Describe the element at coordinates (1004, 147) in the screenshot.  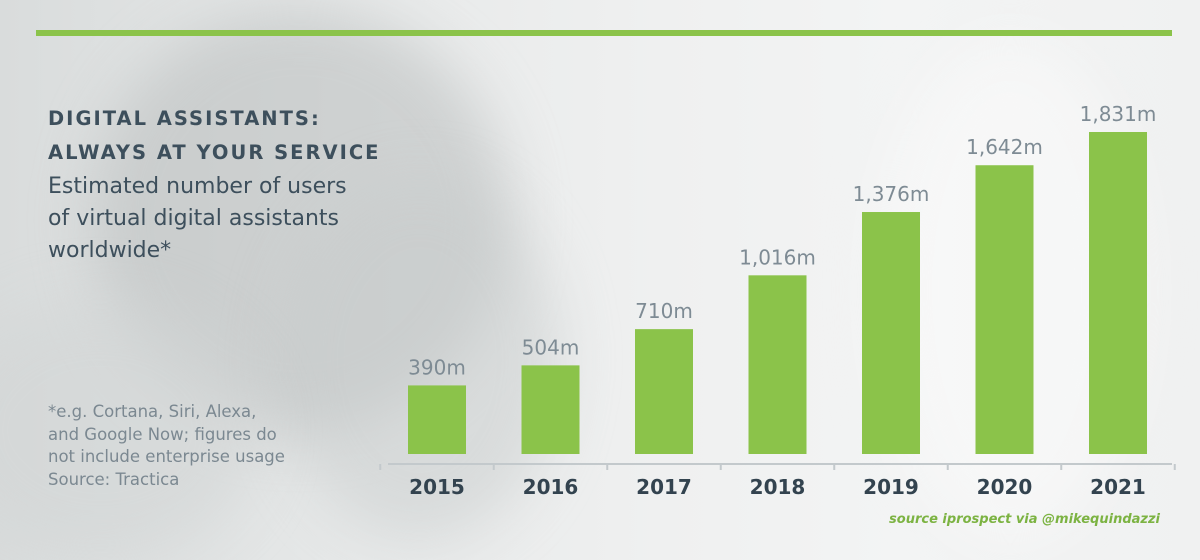
I see `value-label-2020: 1,642m` at that location.